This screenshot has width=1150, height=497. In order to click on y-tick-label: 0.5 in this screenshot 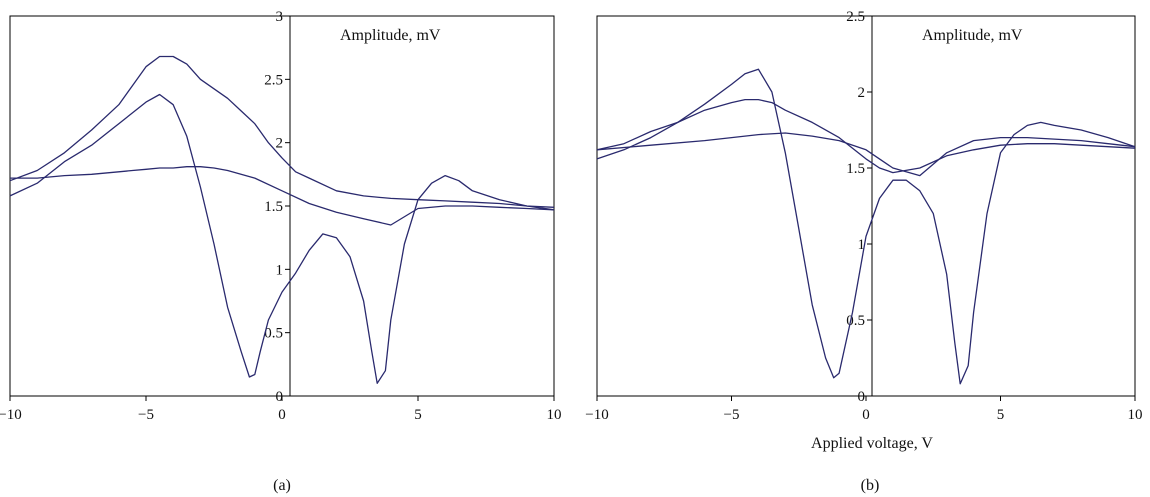, I will do `click(273, 334)`.